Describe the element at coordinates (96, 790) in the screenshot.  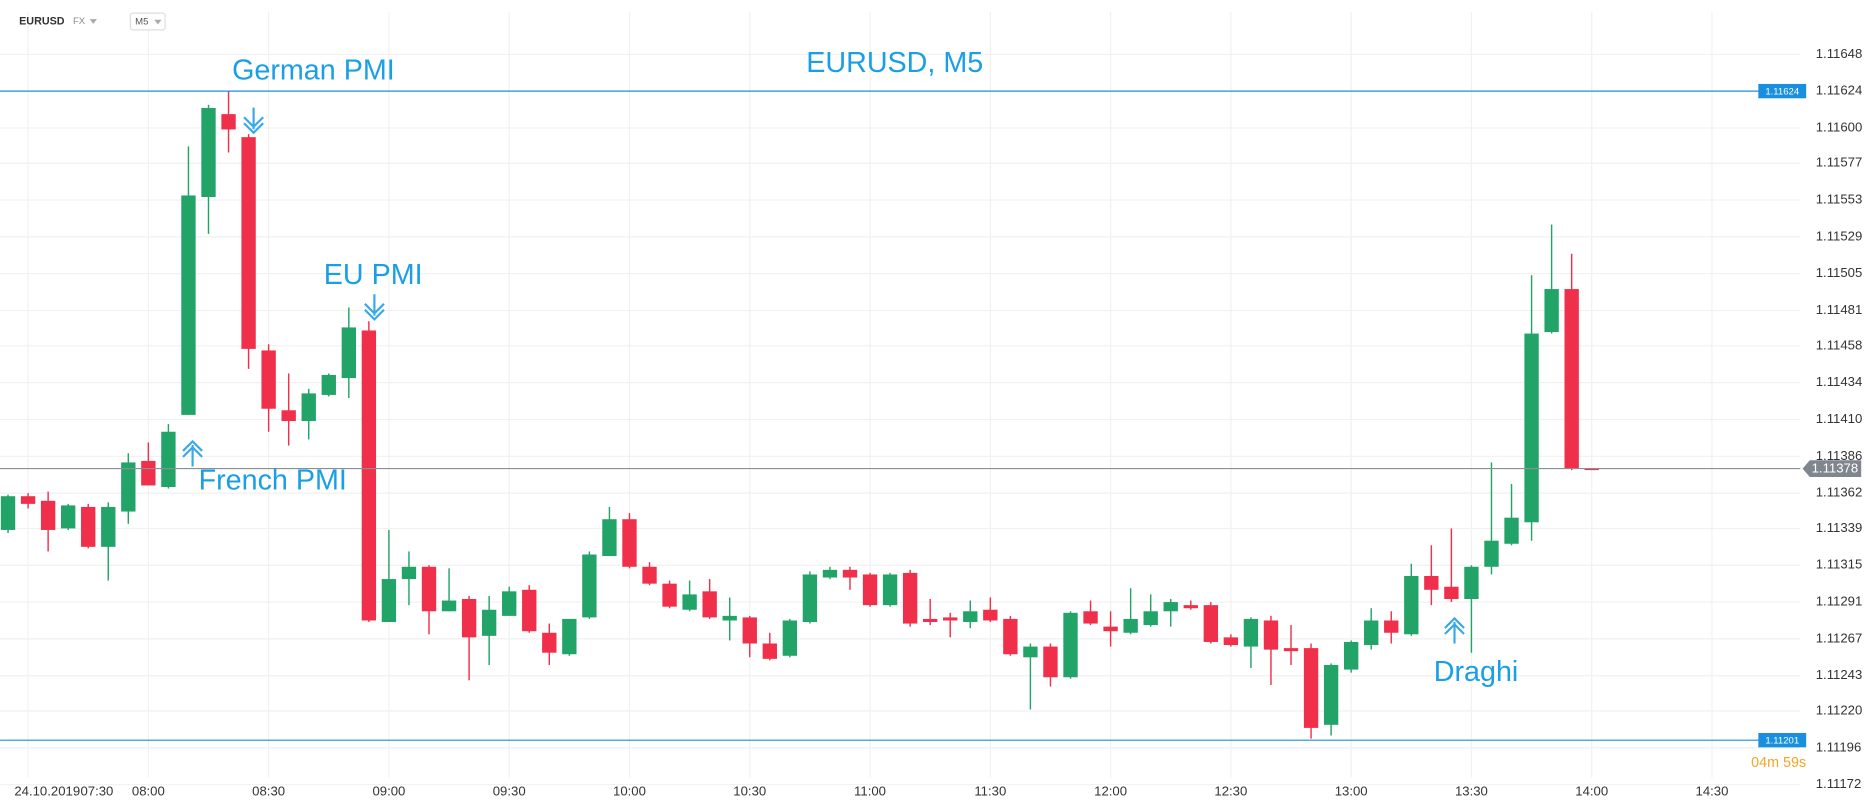
I see `x-tick-label: 07:30` at that location.